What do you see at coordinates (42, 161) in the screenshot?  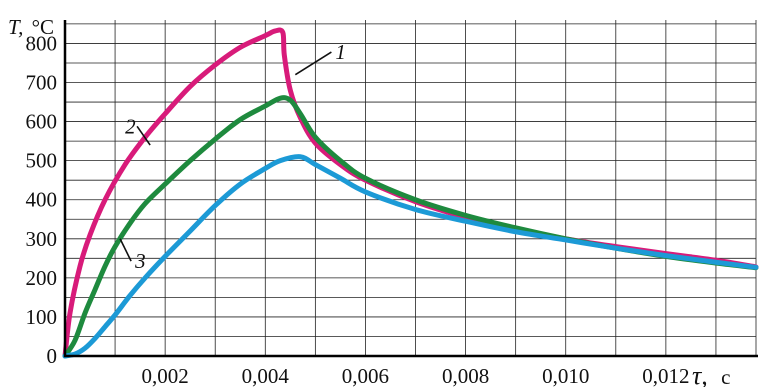 I see `y-tick-label: 500` at bounding box center [42, 161].